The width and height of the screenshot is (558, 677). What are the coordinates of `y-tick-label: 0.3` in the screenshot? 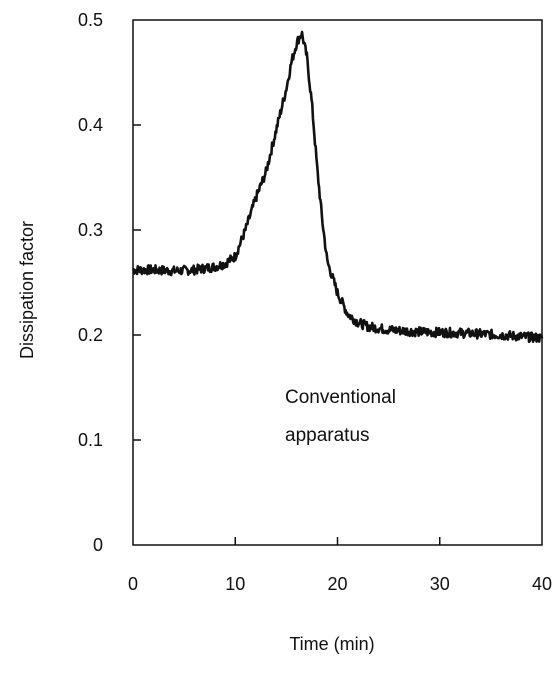 It's located at (90, 230).